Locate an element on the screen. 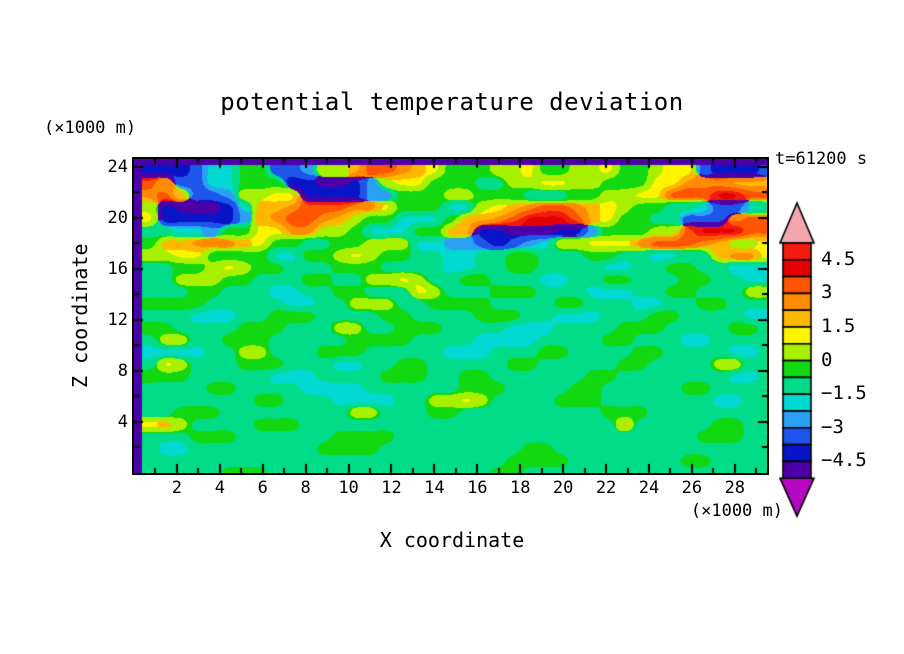 The image size is (904, 654). x-tick-label: 6 is located at coordinates (262, 488).